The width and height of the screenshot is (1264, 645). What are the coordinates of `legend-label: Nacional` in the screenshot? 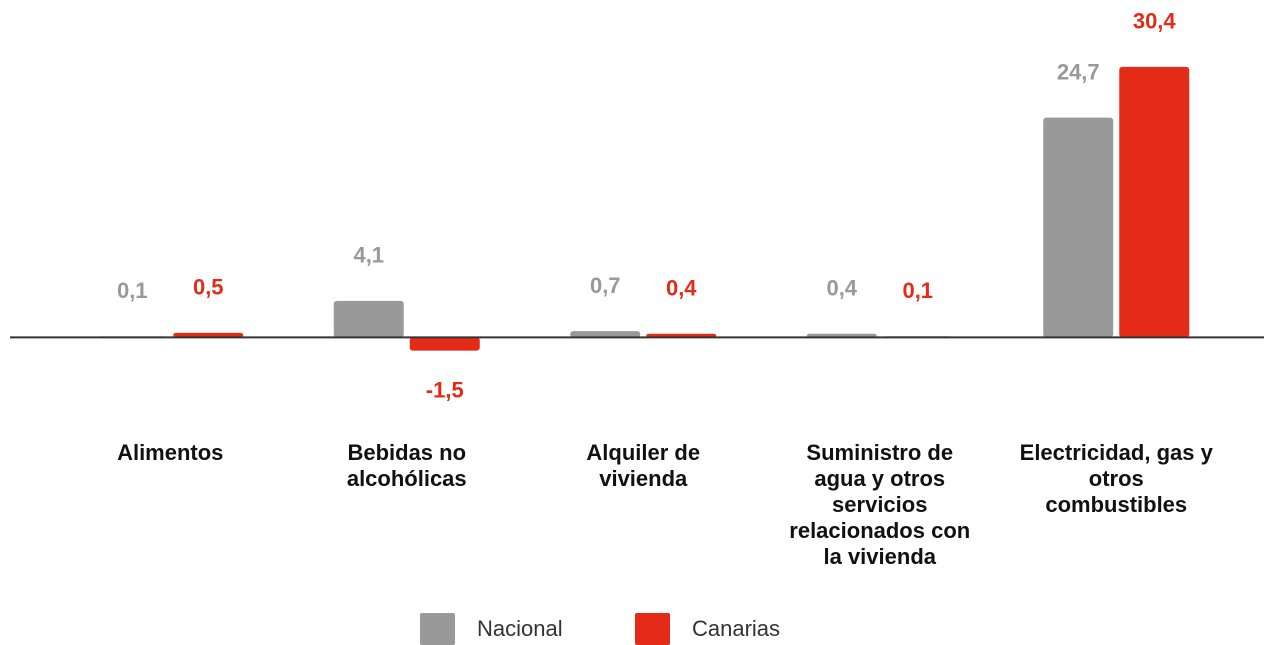 It's located at (520, 628).